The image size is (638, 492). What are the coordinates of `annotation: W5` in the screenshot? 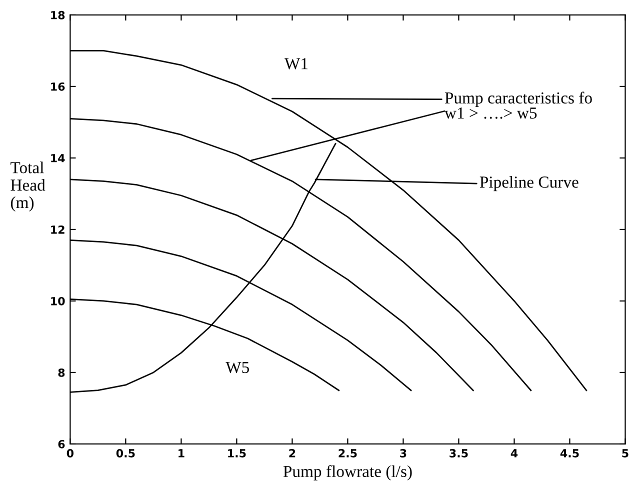 It's located at (238, 368).